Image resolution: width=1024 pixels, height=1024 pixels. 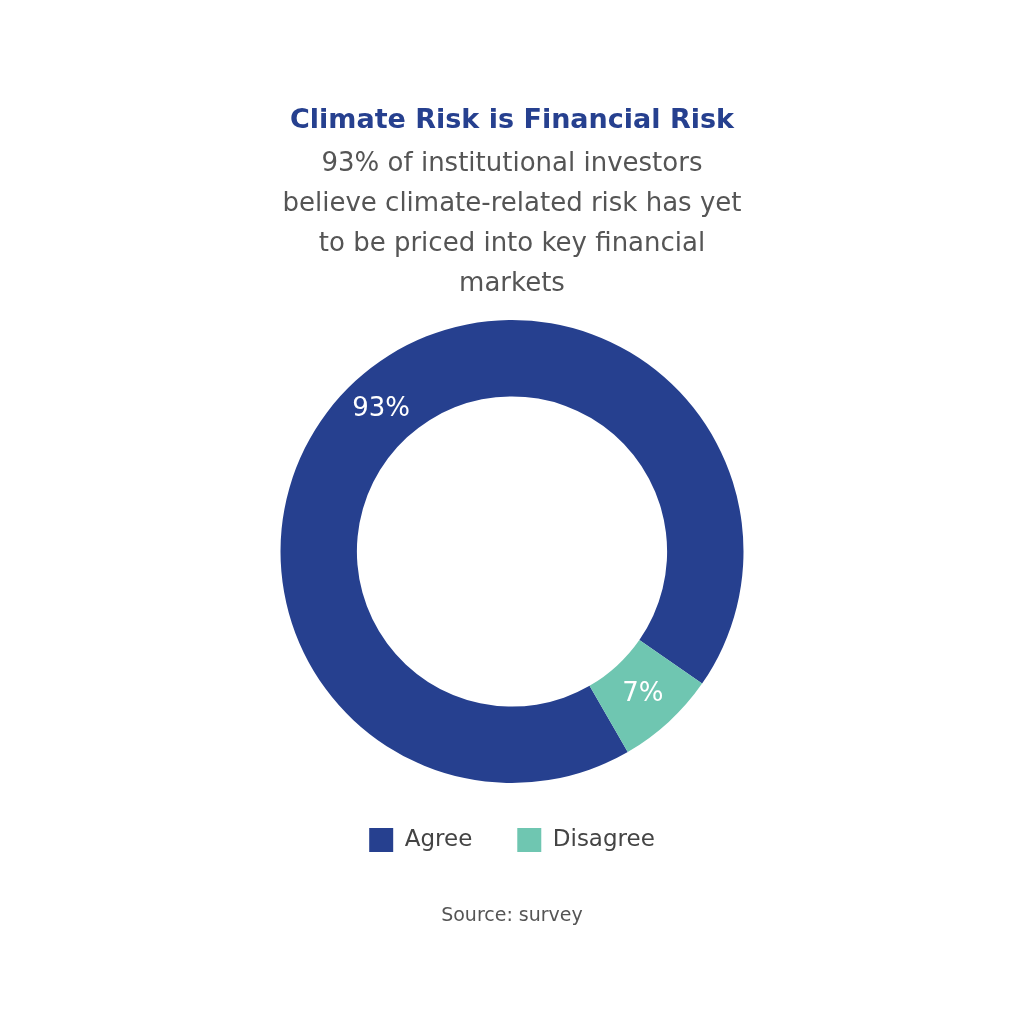 What do you see at coordinates (512, 118) in the screenshot?
I see `chart-title: Climate Risk is Financial Risk` at bounding box center [512, 118].